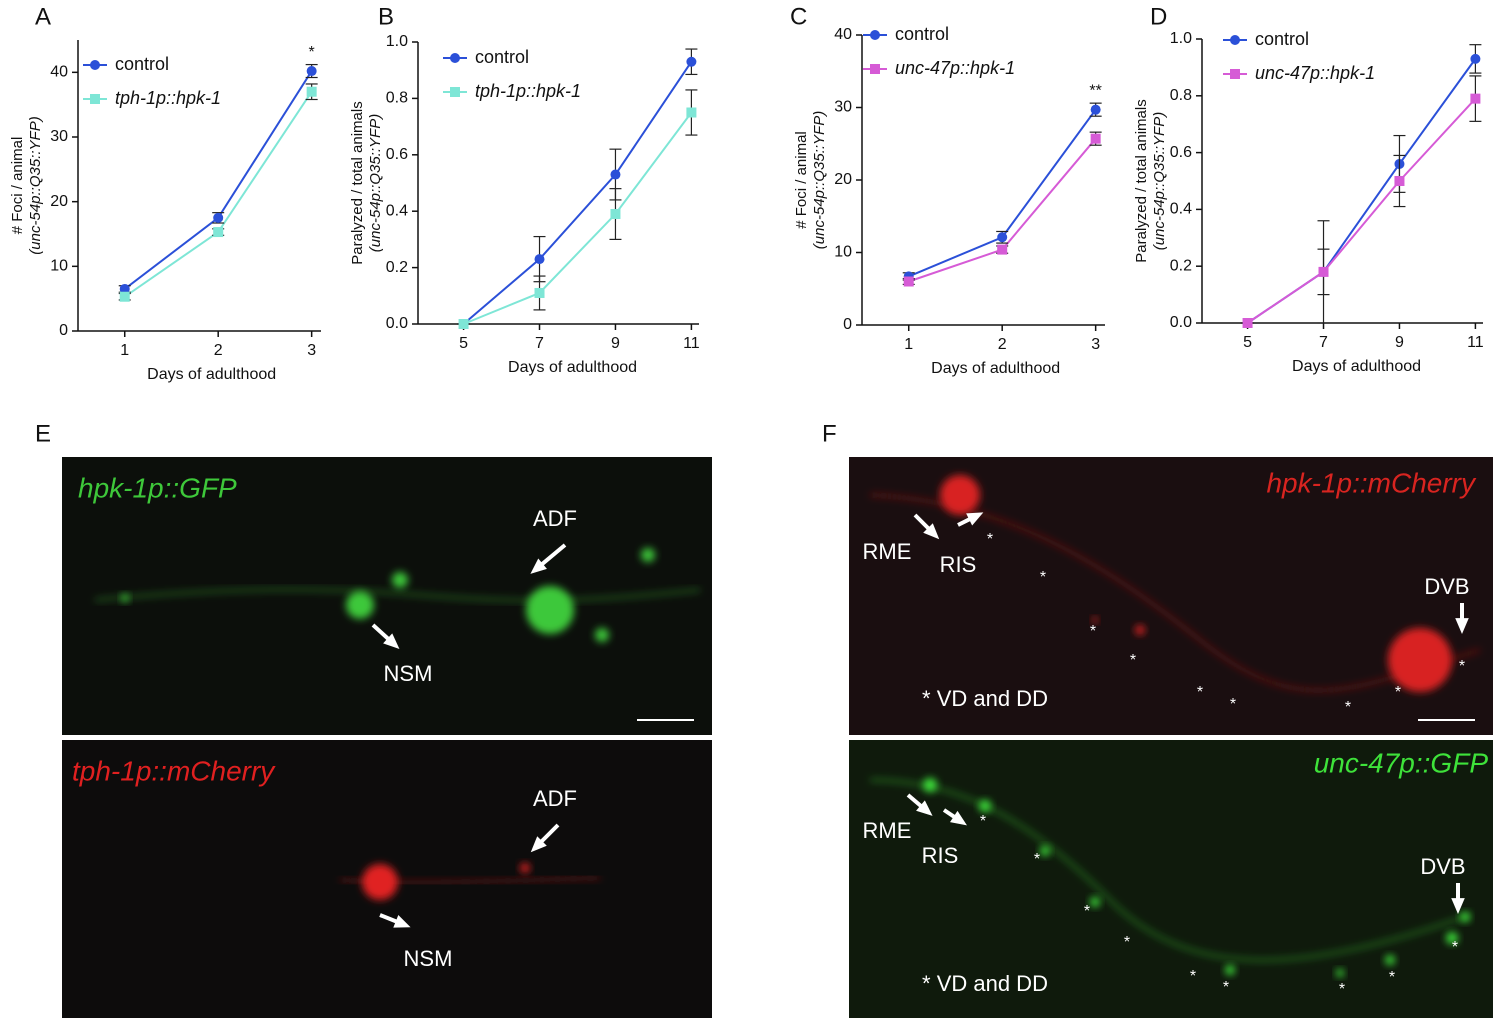 The width and height of the screenshot is (1500, 1025). Describe the element at coordinates (829, 433) in the screenshot. I see `panel-label: F` at that location.